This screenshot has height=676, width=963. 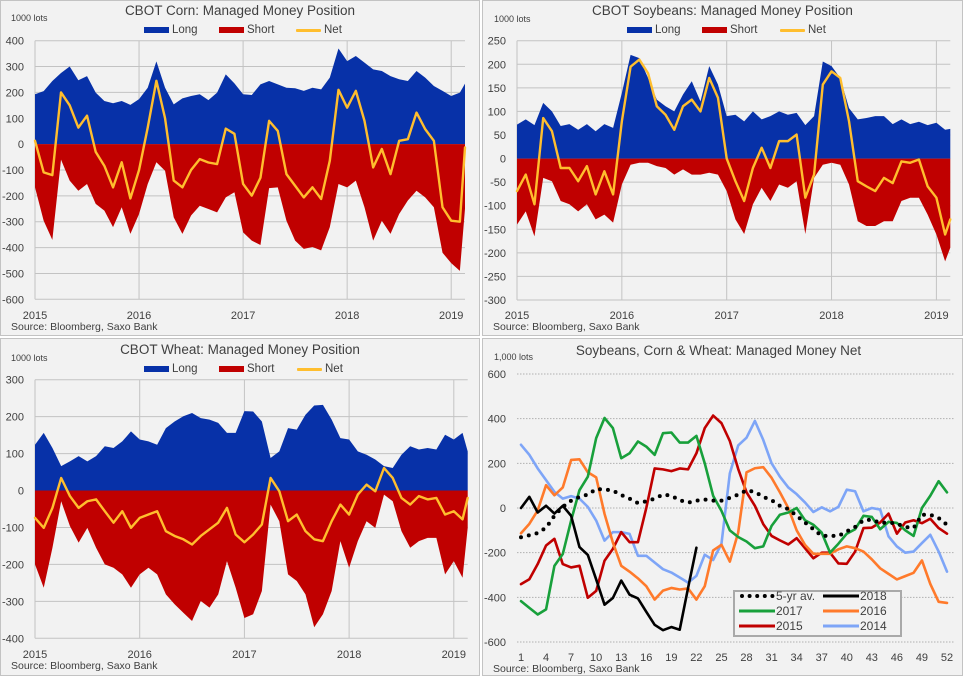 I want to click on x-tick-label: 7, so click(x=571, y=658).